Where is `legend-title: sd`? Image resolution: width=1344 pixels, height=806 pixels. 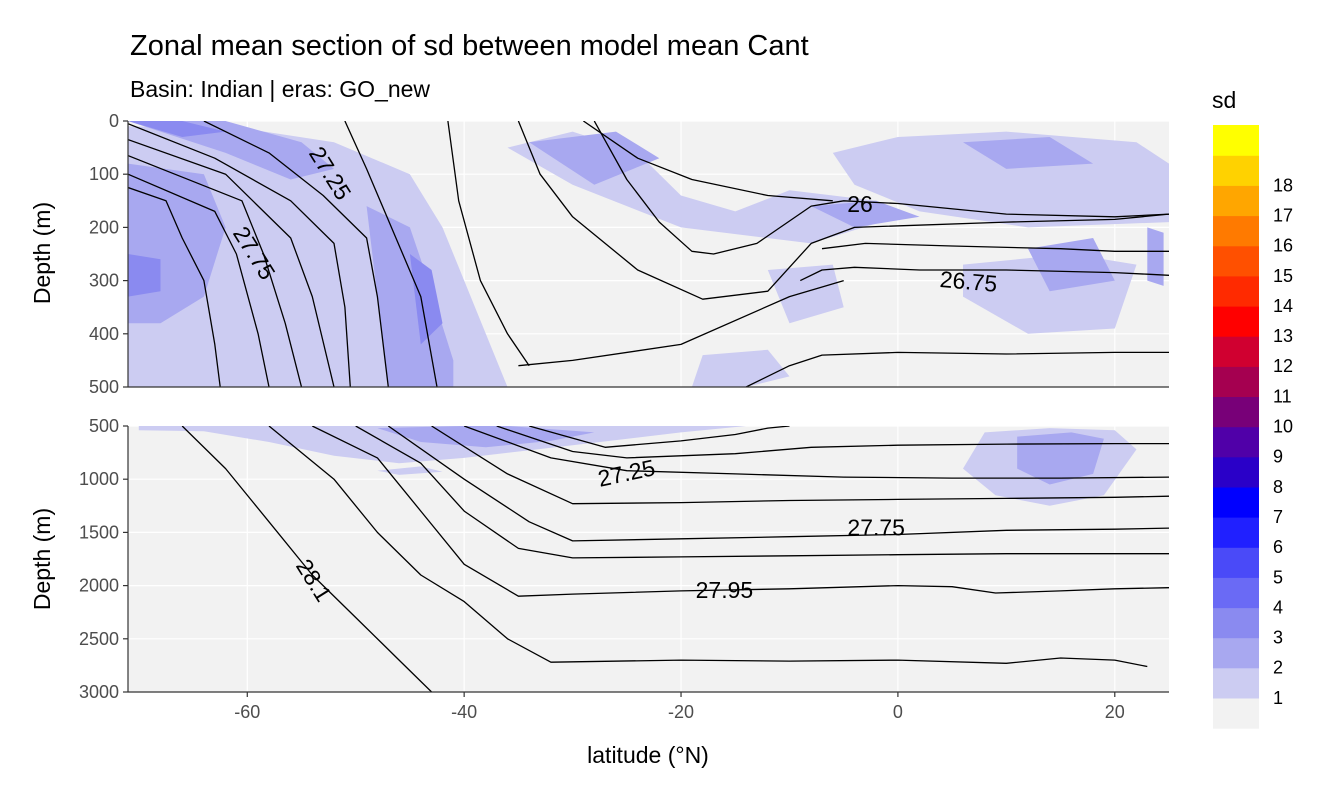 legend-title: sd is located at coordinates (1224, 100).